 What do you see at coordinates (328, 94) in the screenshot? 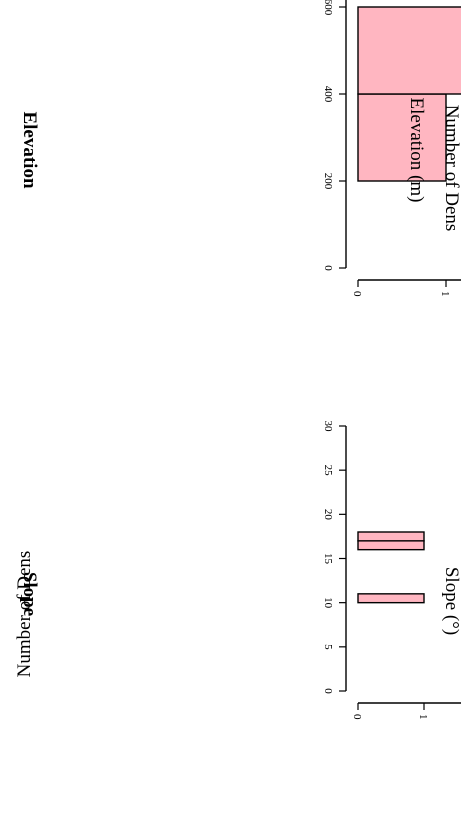
I see `elevation-value-tick-label-2: 400` at bounding box center [328, 94].